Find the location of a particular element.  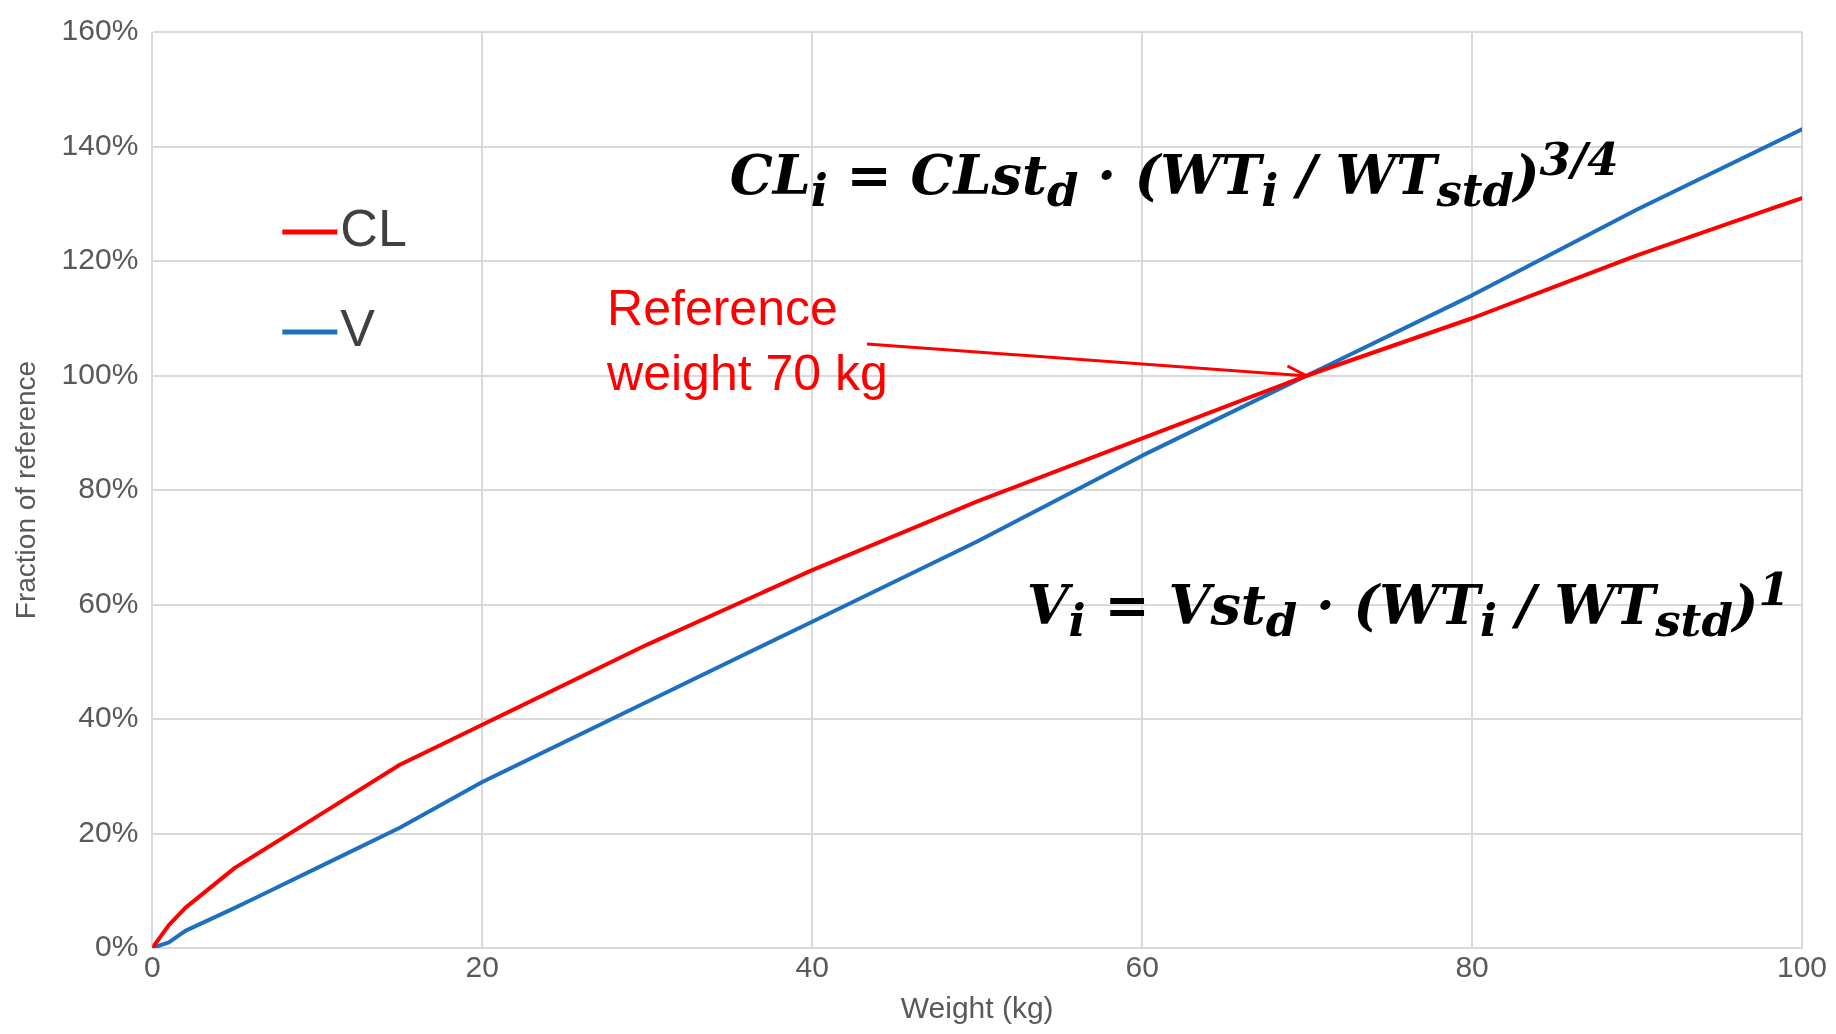

y-tick-label: 20% is located at coordinates (108, 831).